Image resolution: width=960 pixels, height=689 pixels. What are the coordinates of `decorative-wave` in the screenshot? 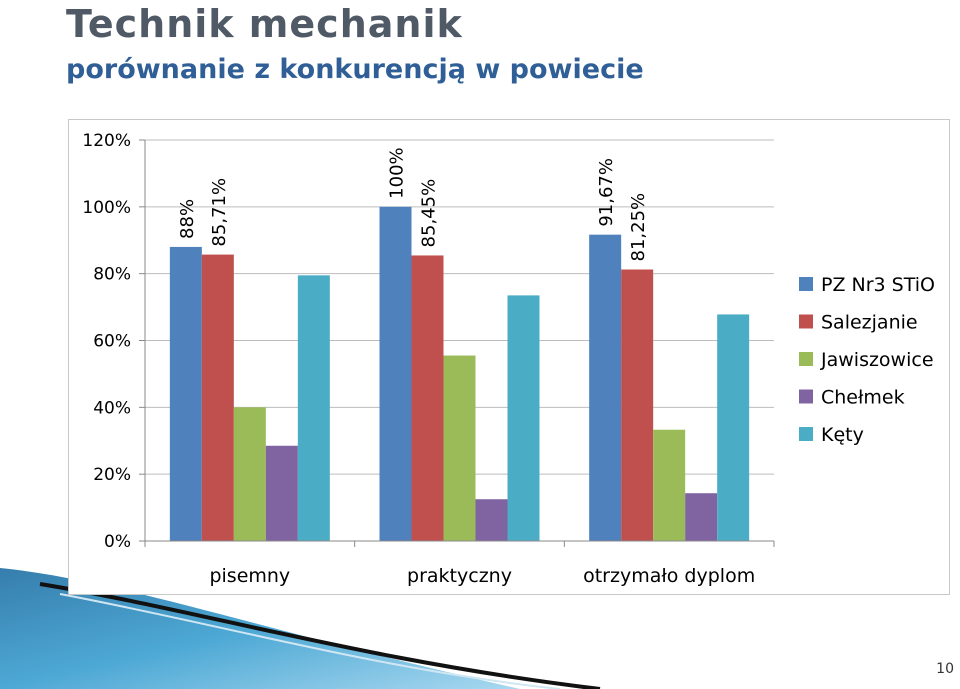 It's located at (300, 628).